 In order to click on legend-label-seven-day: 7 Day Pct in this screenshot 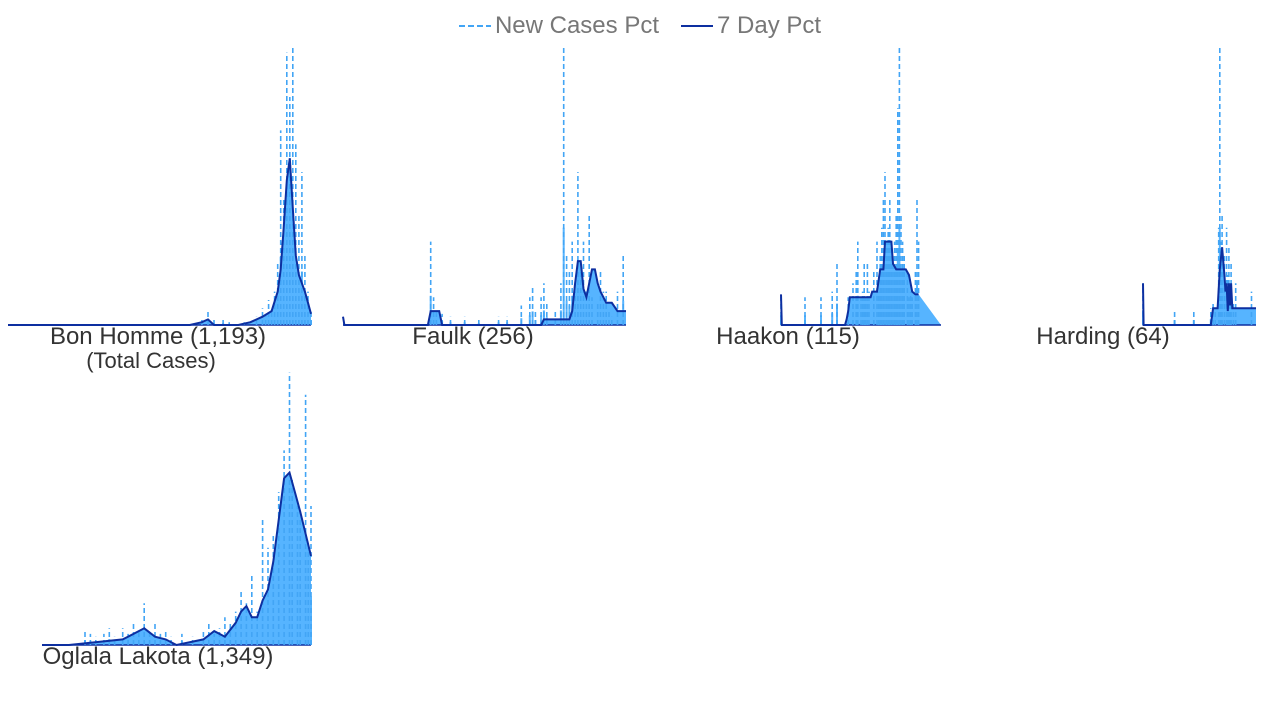, I will do `click(769, 25)`.